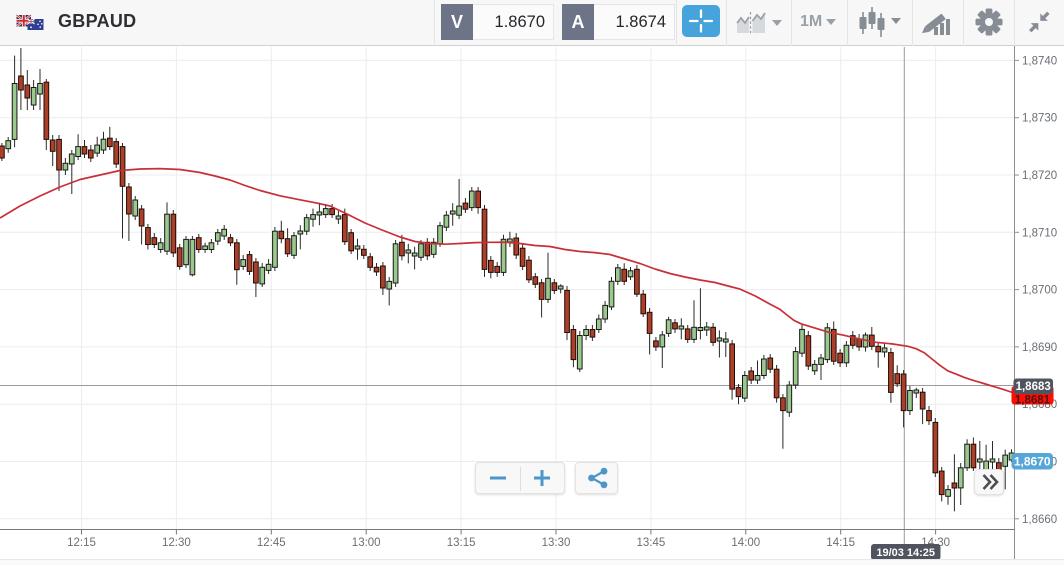 The image size is (1064, 565). What do you see at coordinates (461, 543) in the screenshot?
I see `svg-text: 13:15` at bounding box center [461, 543].